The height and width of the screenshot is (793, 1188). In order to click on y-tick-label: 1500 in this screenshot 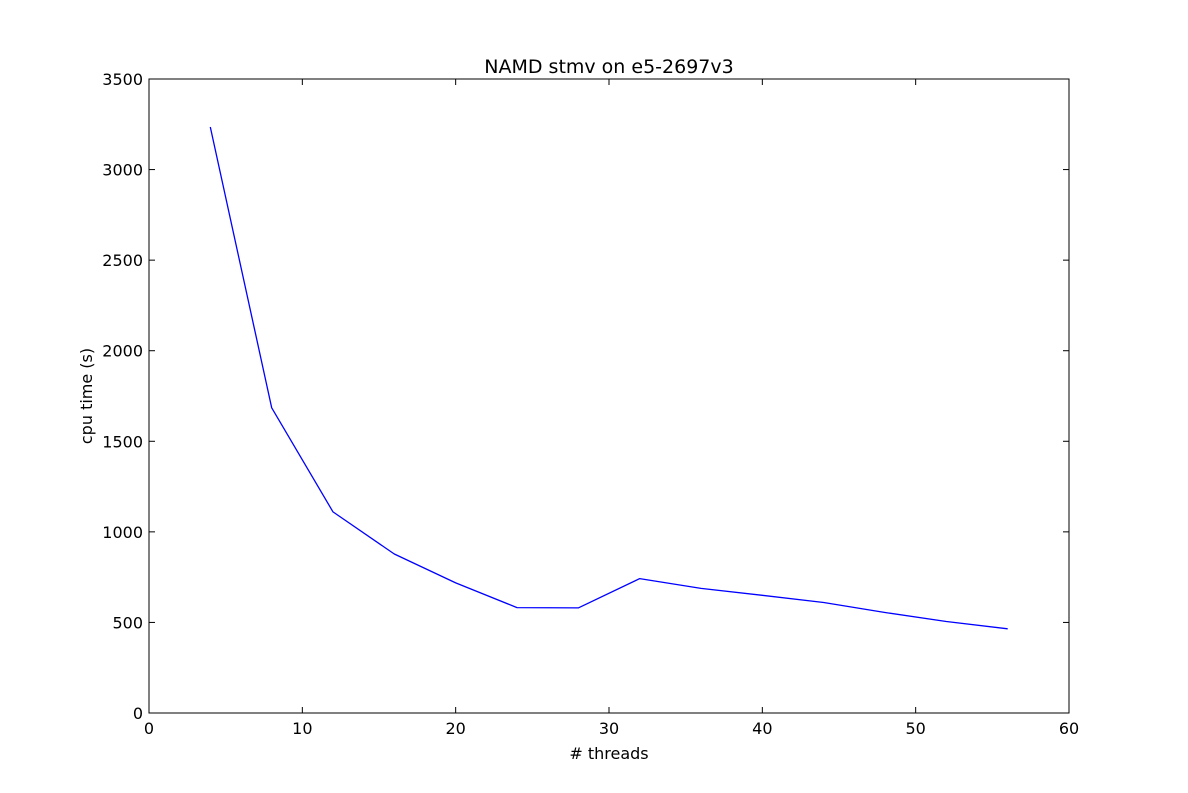, I will do `click(122, 441)`.